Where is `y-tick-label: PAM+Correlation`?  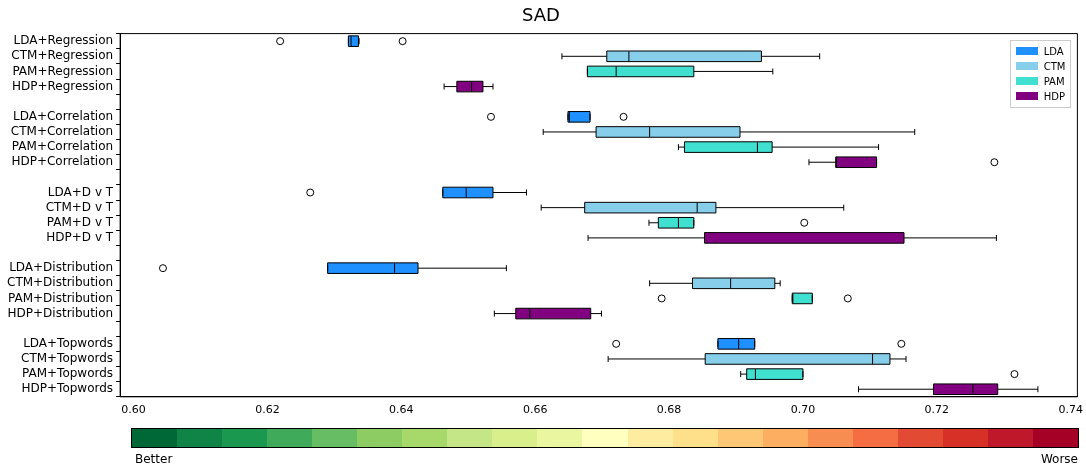 y-tick-label: PAM+Correlation is located at coordinates (62, 146).